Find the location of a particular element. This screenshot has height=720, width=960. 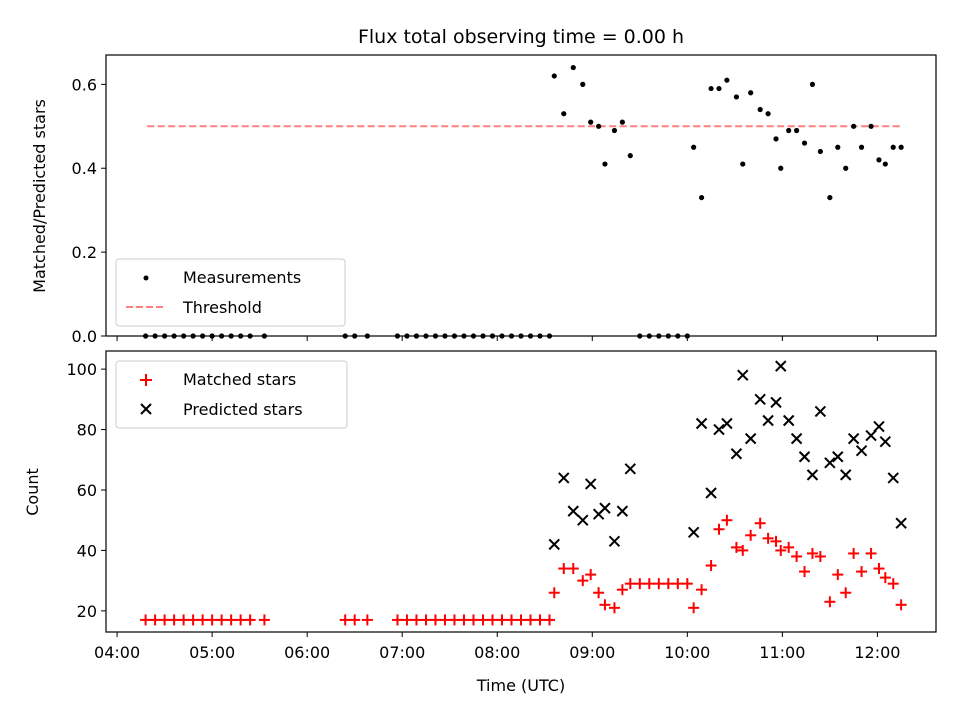

y-tick-label: 0.0 is located at coordinates (84, 336).